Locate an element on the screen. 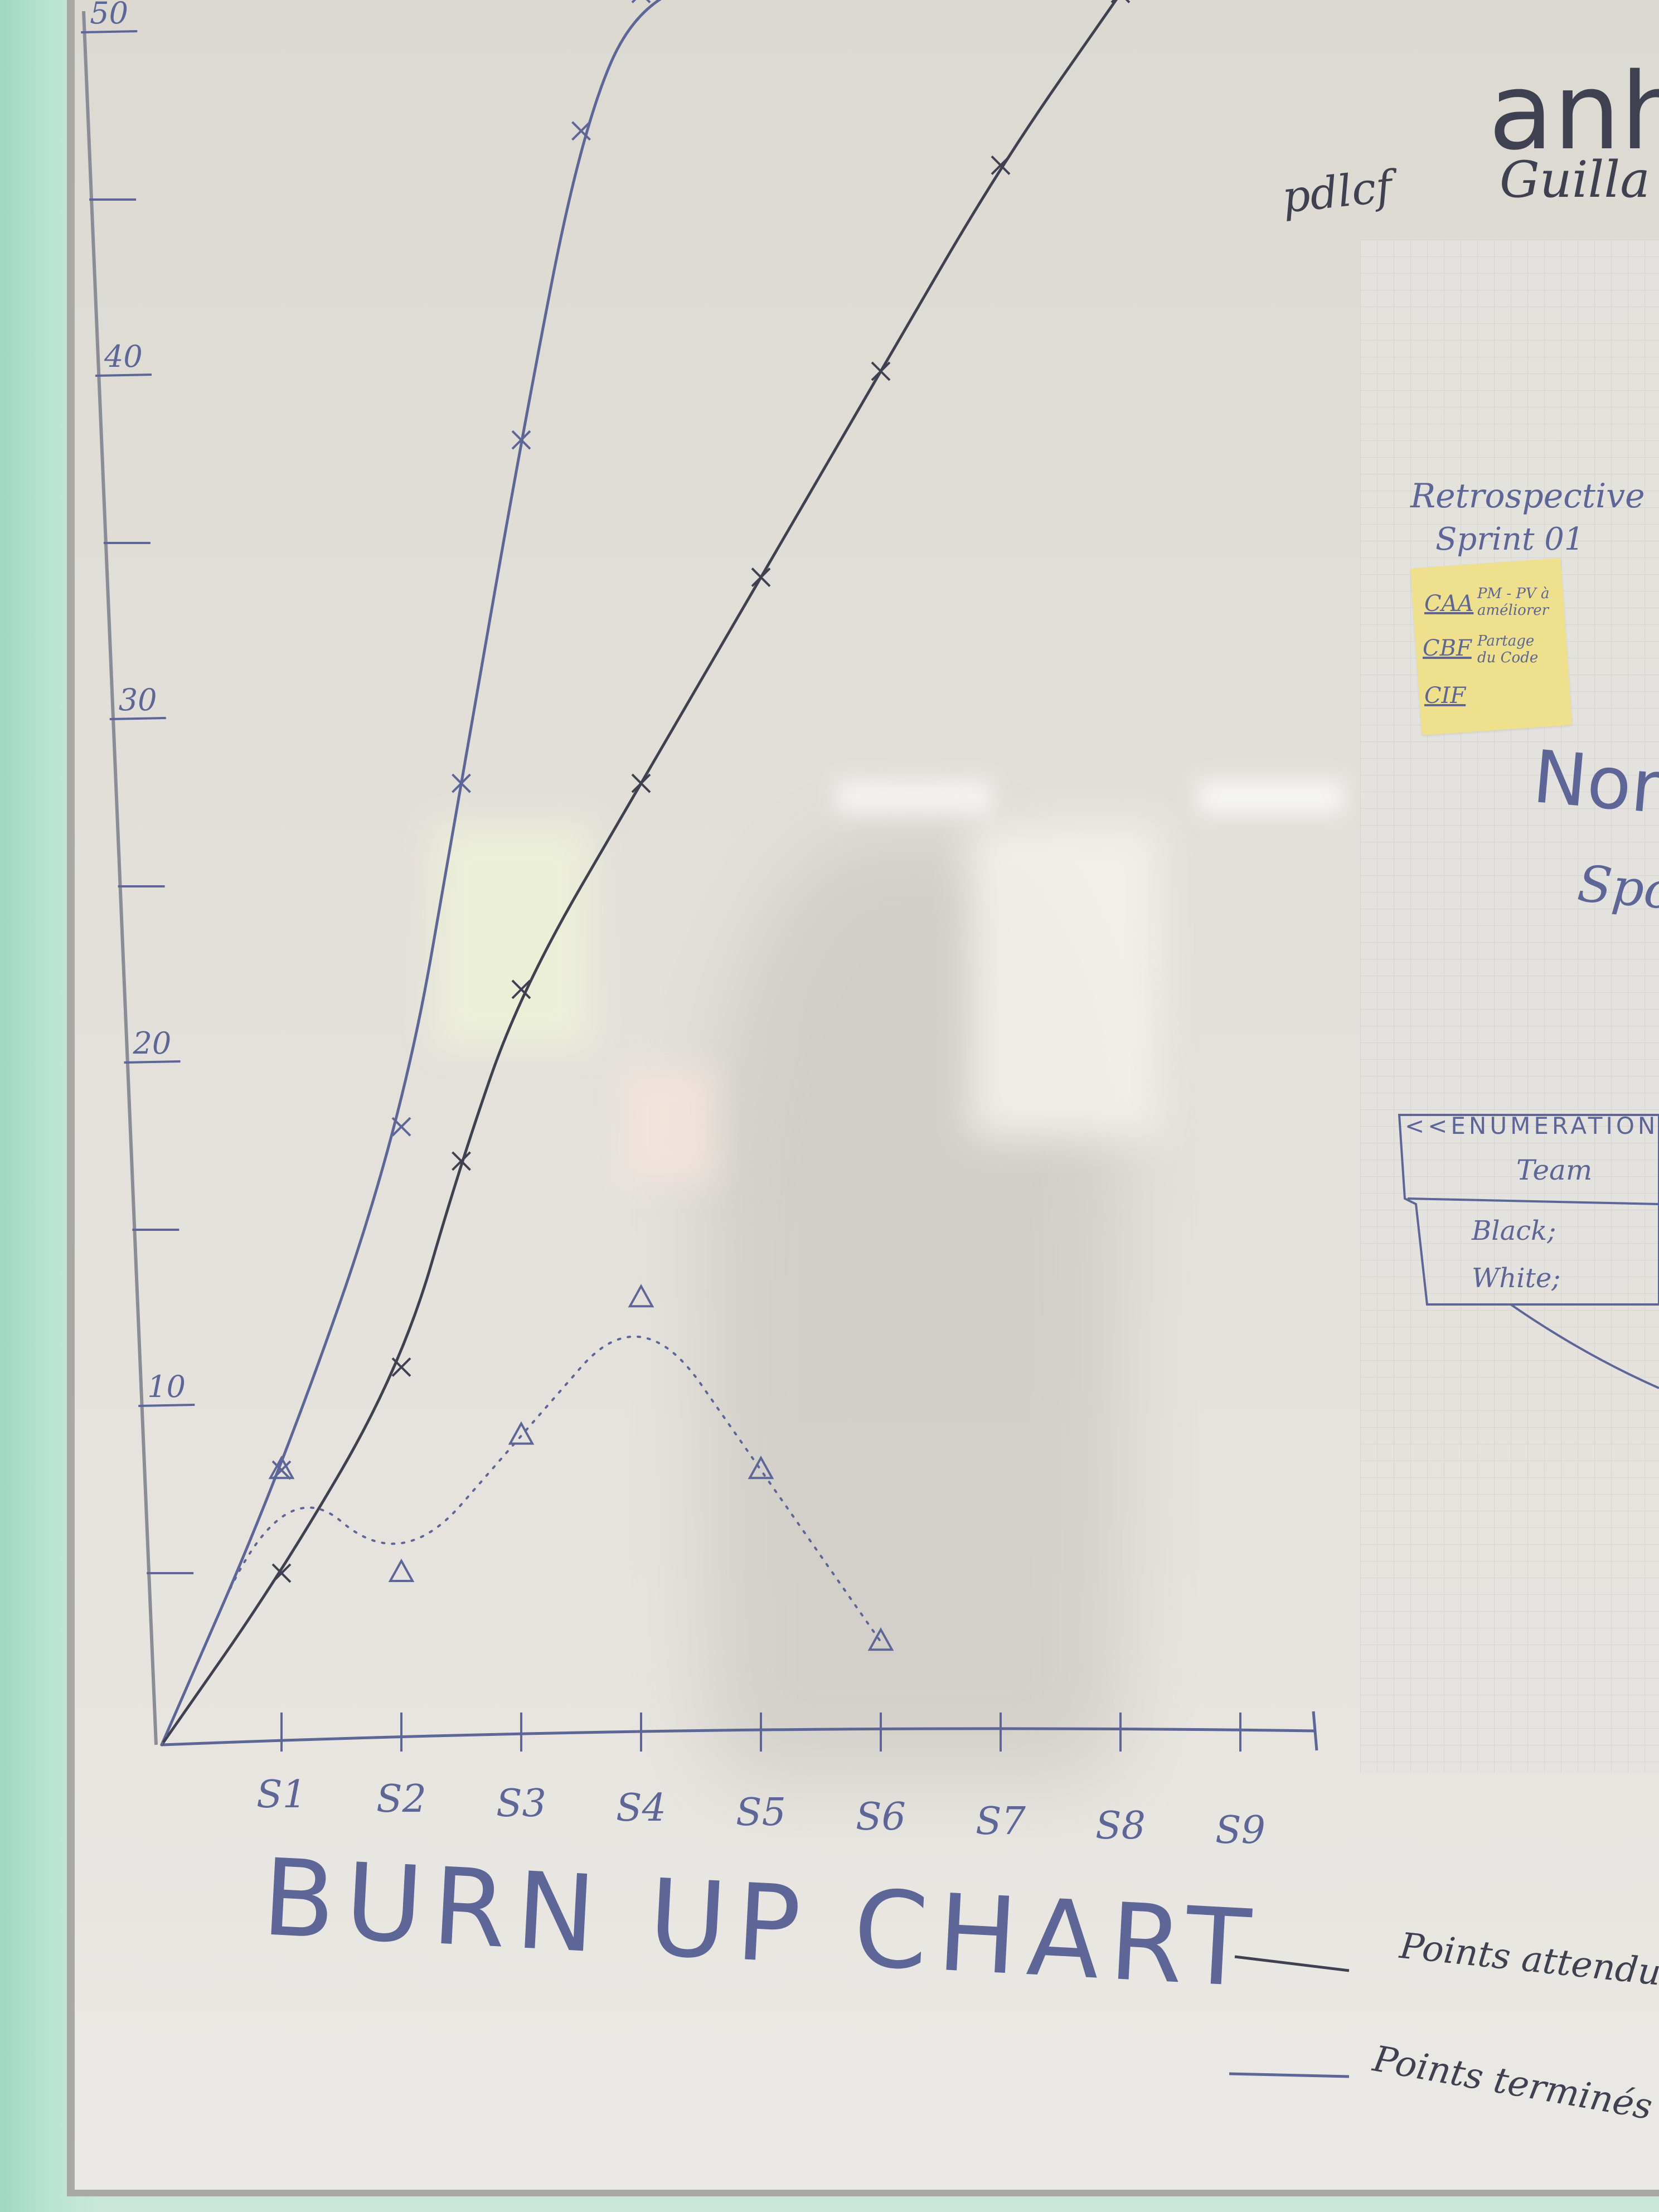 The height and width of the screenshot is (2212, 1659). x-axis-end is located at coordinates (1315, 1731).